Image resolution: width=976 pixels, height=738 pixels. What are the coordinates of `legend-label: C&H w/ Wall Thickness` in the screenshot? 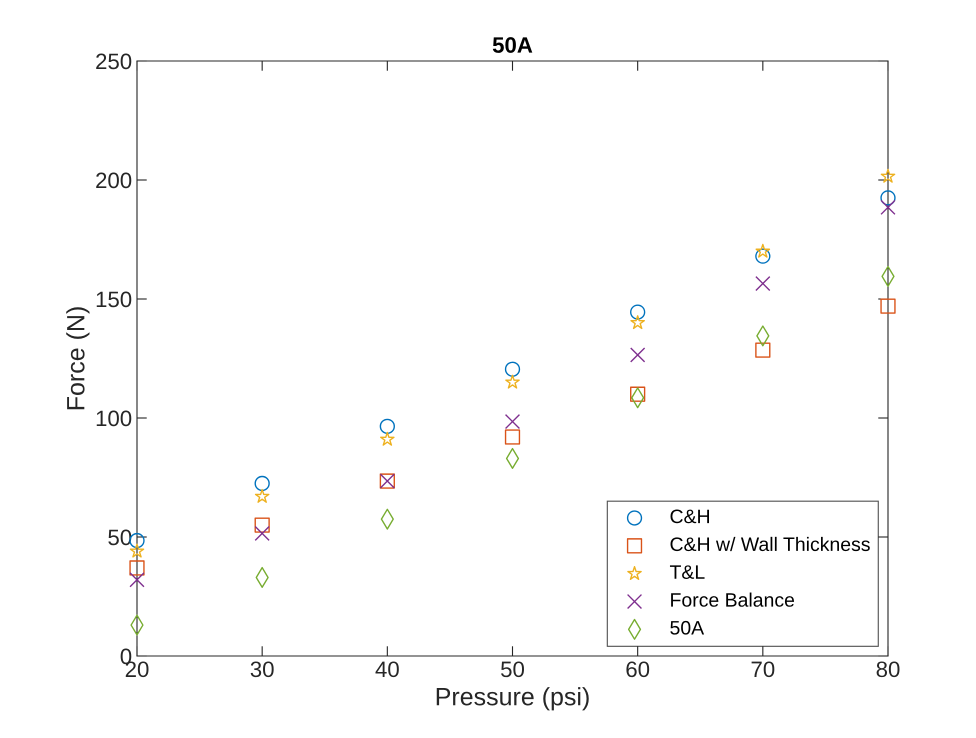 It's located at (770, 544).